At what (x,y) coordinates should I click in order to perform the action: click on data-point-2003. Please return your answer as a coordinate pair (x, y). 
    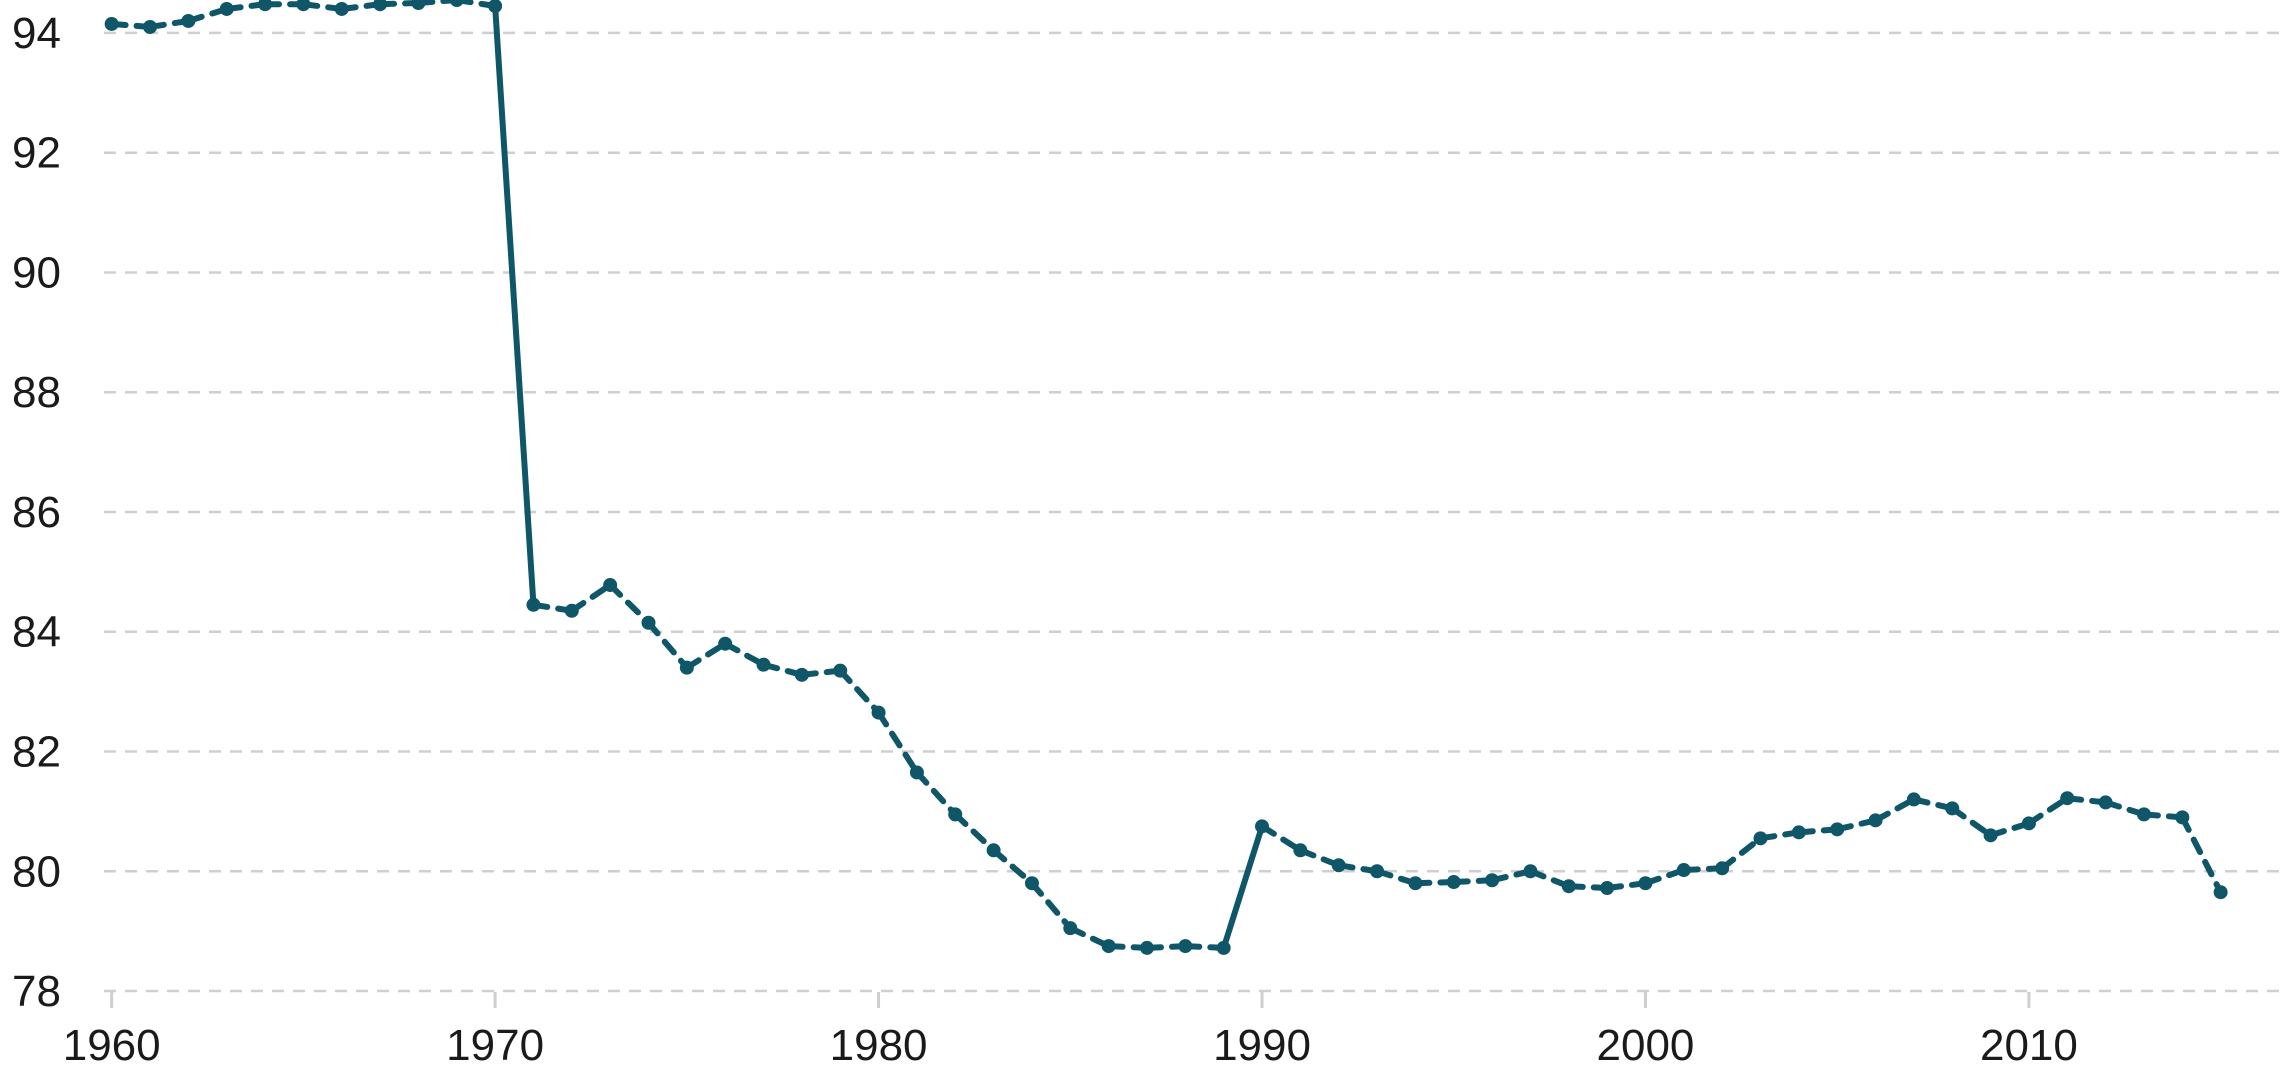
    Looking at the image, I should click on (1760, 838).